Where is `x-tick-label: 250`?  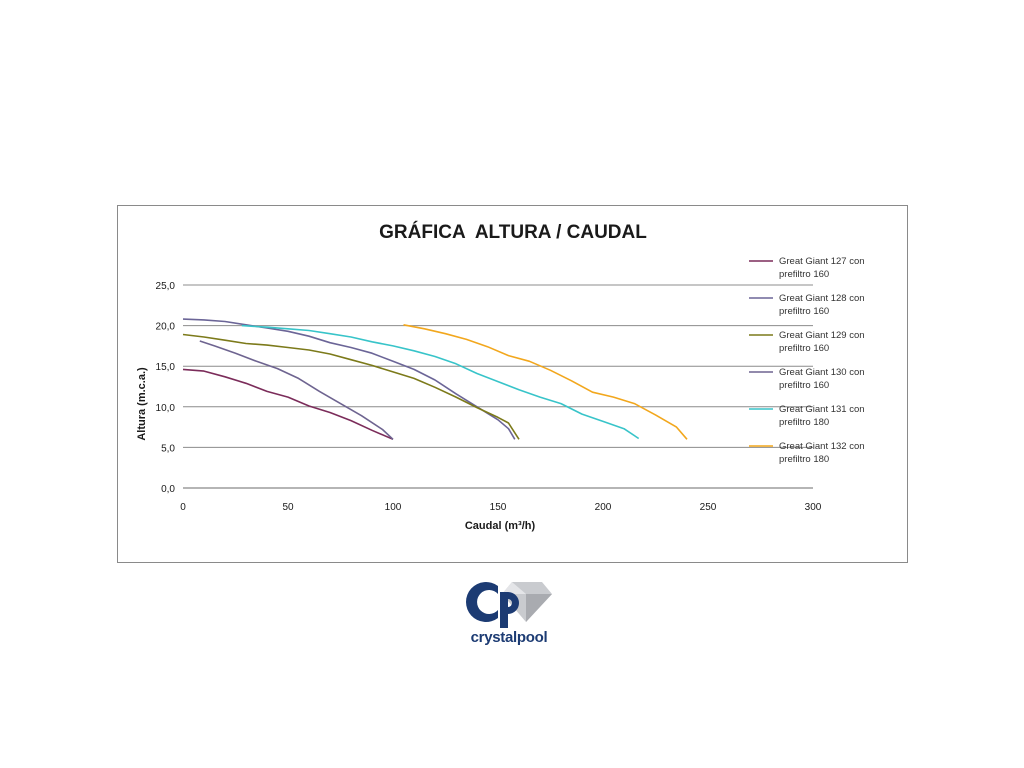 x-tick-label: 250 is located at coordinates (708, 507).